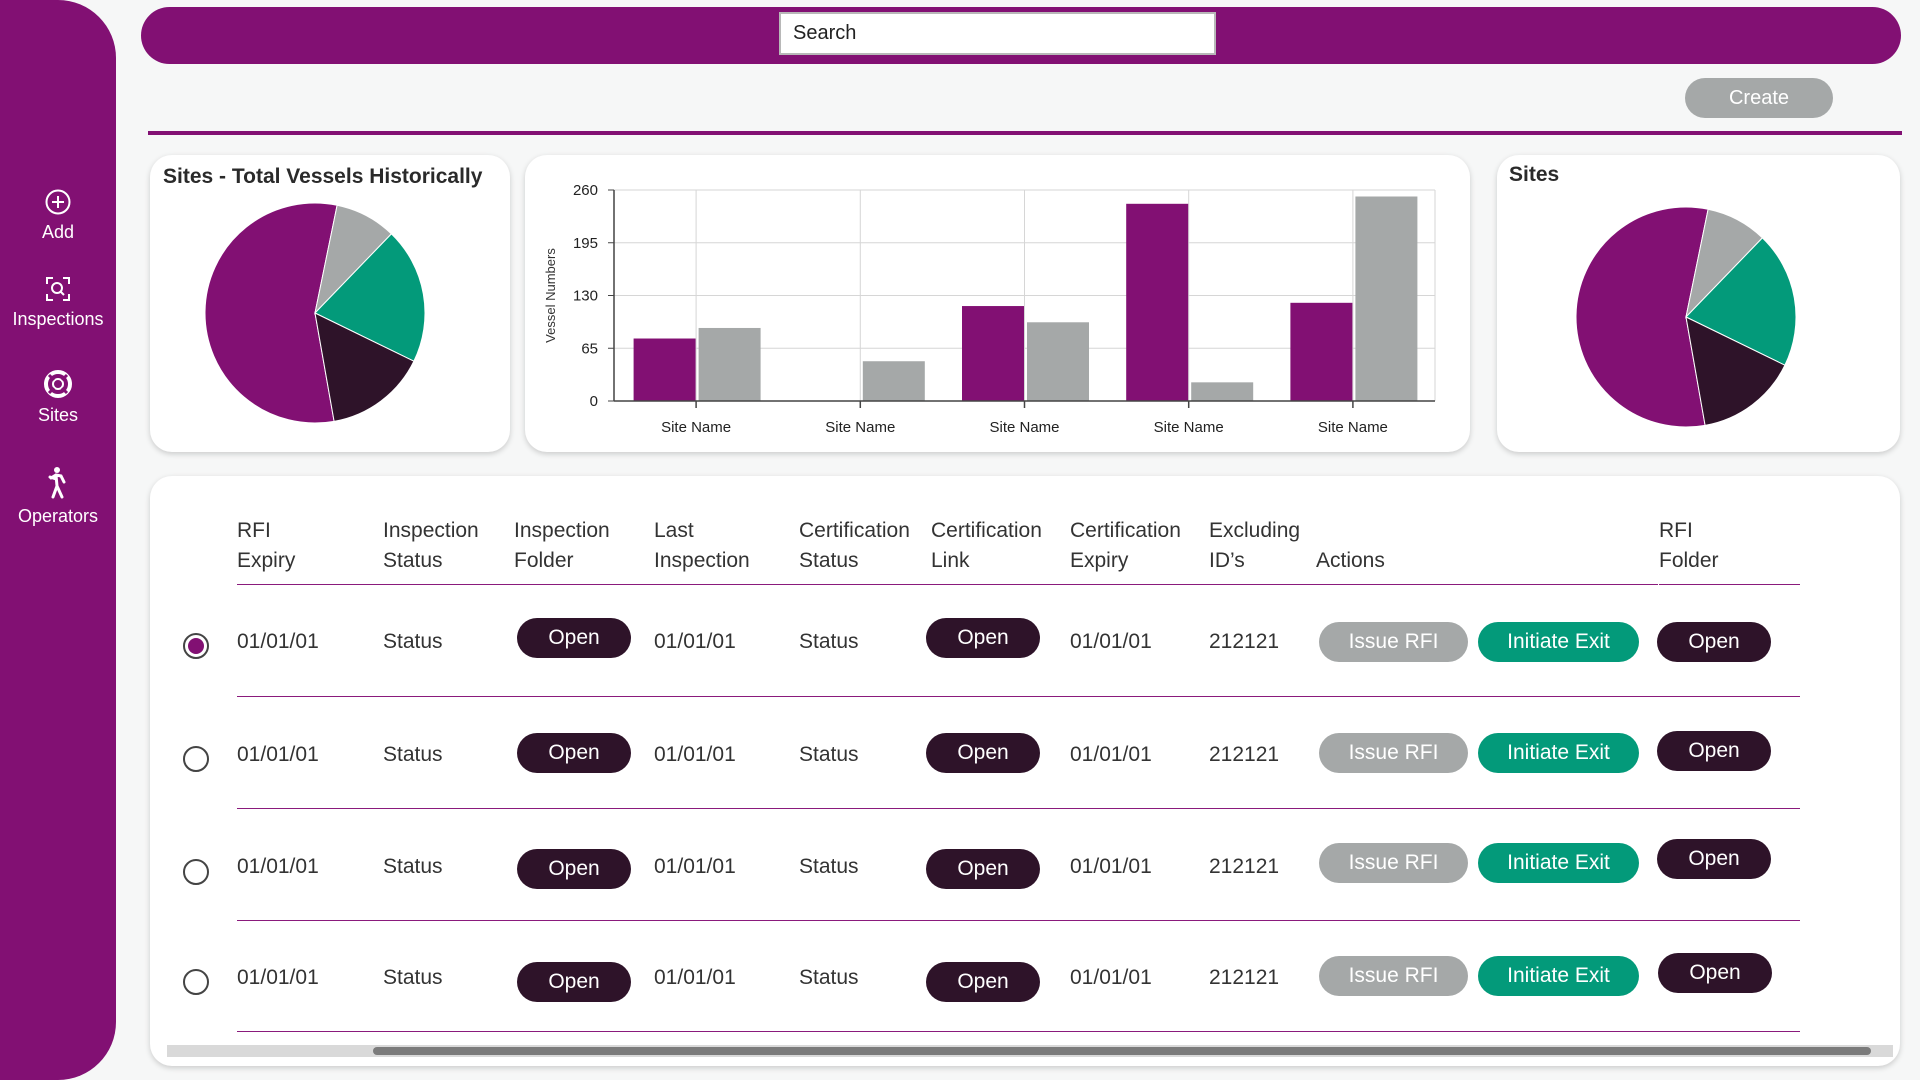 Image resolution: width=1920 pixels, height=1080 pixels. I want to click on column-header-inspection-folder: Inspection Folder, so click(562, 545).